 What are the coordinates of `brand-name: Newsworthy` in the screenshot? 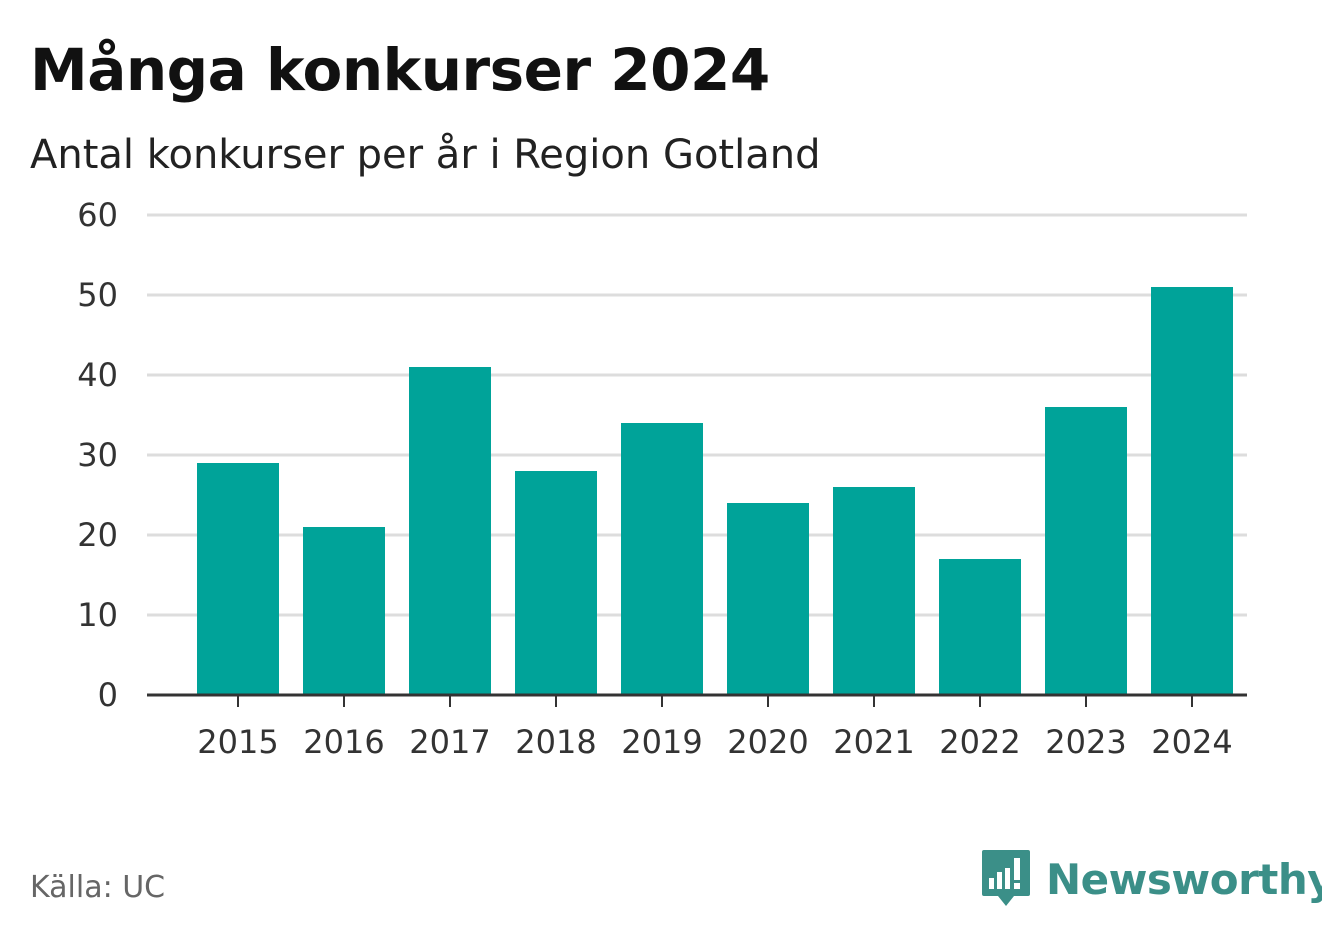 It's located at (1184, 879).